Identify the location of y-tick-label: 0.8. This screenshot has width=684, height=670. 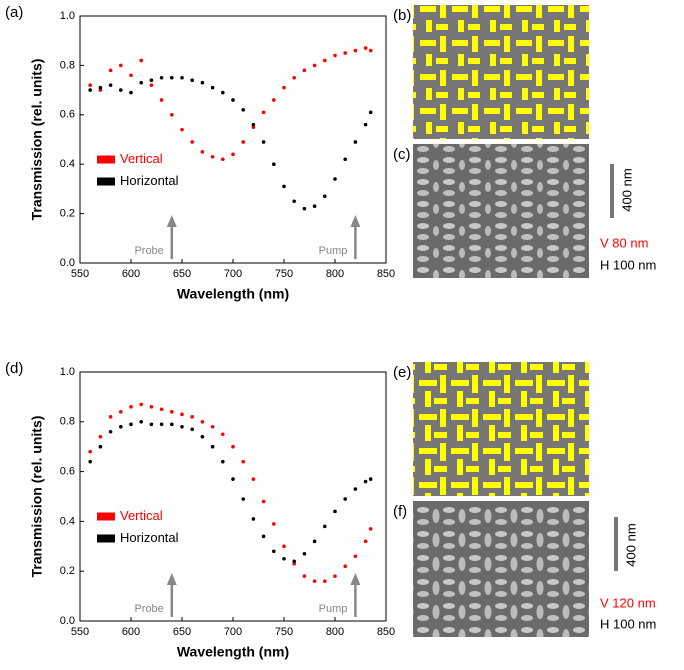
(67, 65).